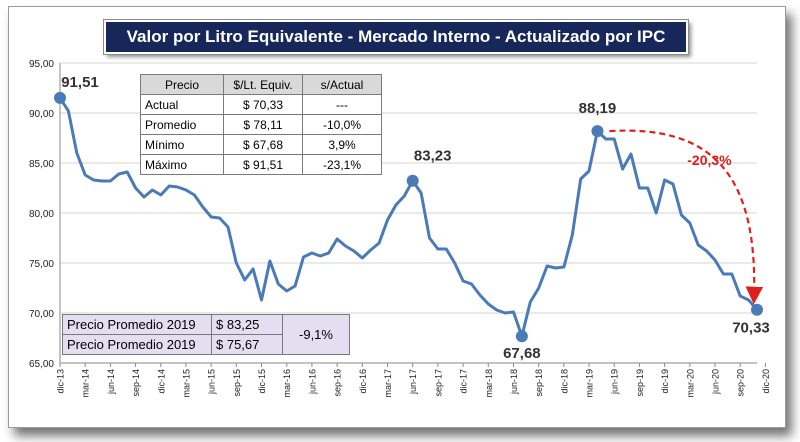 The width and height of the screenshot is (800, 442). Describe the element at coordinates (262, 381) in the screenshot. I see `x-tick-label: dic-15` at that location.